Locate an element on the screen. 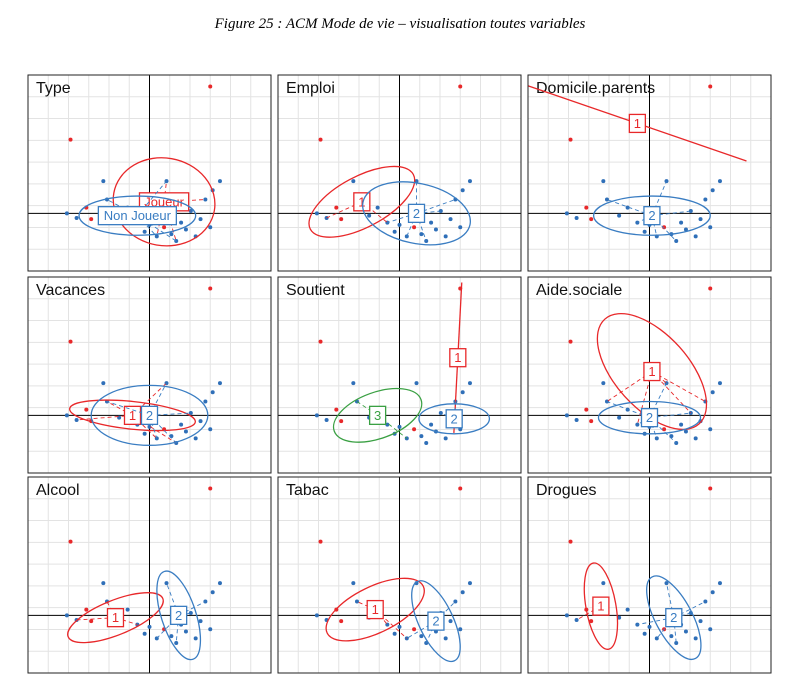  facet-title: Alcool is located at coordinates (58, 490).